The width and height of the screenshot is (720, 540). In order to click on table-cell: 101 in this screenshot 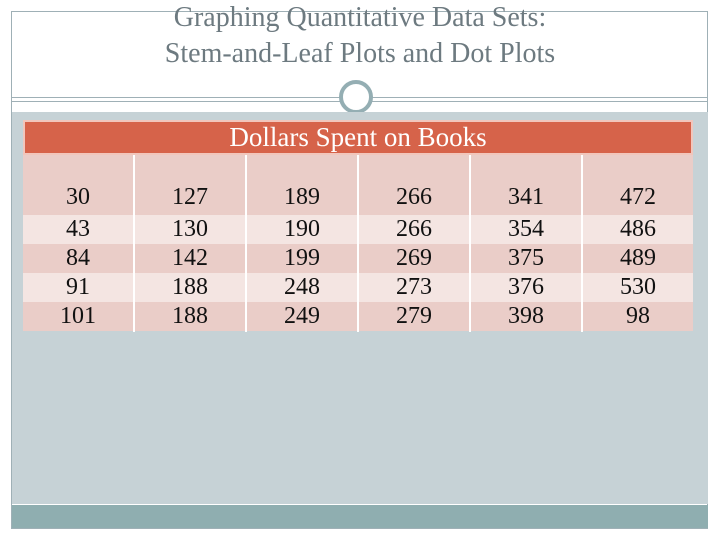, I will do `click(78, 316)`.